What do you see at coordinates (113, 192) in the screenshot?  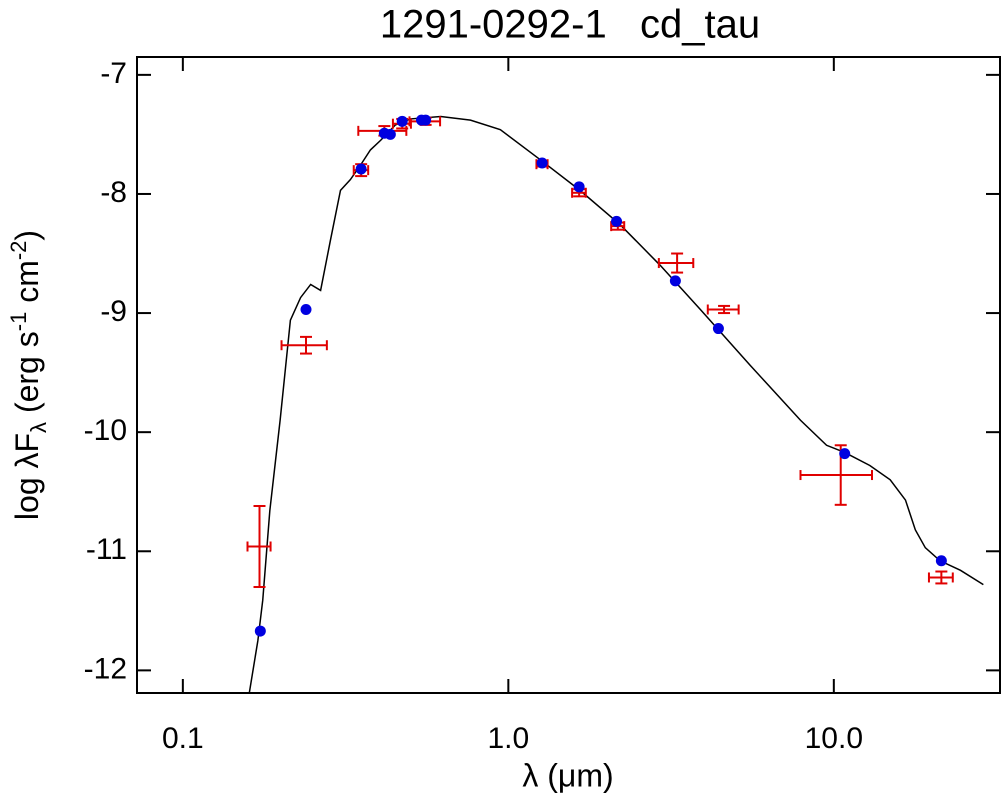 I see `y-tick-label: -8` at bounding box center [113, 192].